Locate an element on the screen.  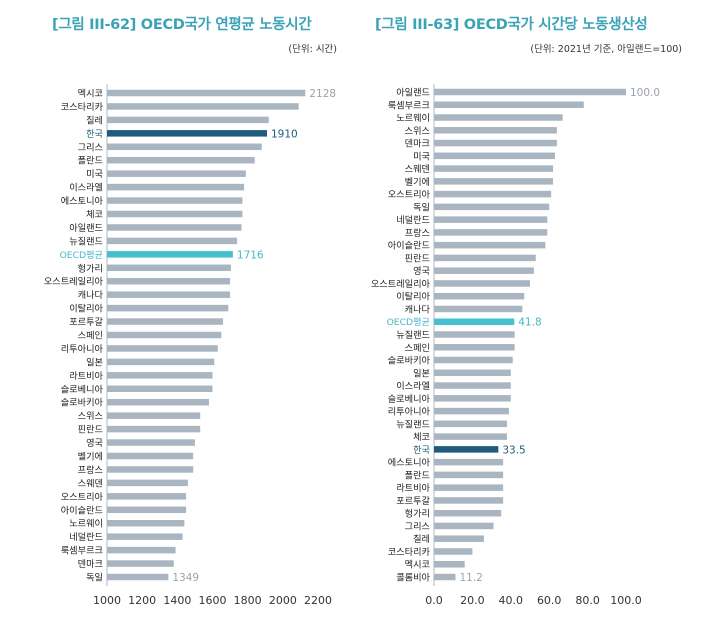
category-label: 스페인 is located at coordinates (90, 336).